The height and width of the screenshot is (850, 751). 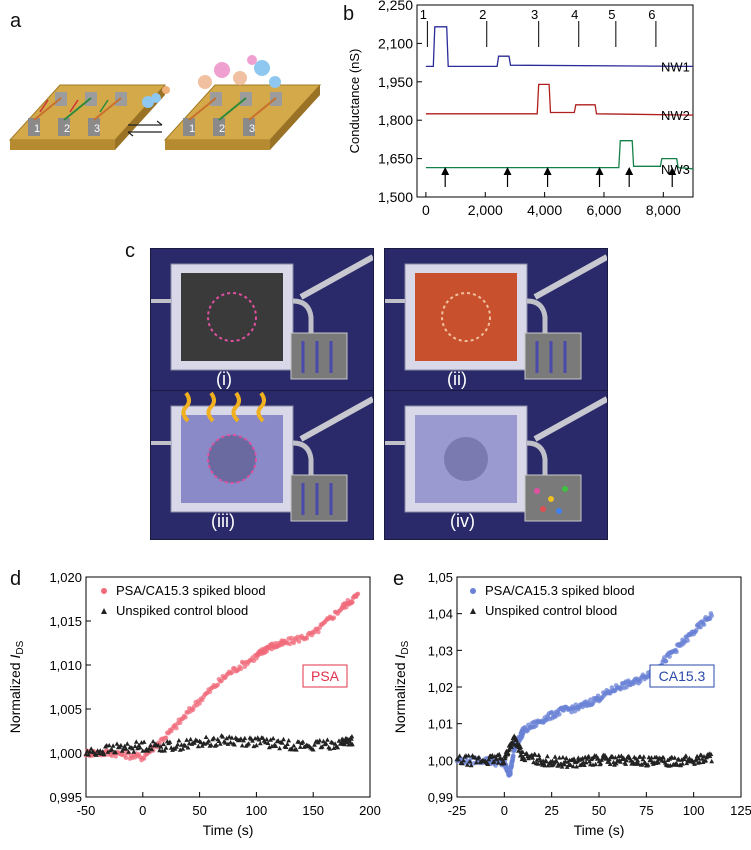 I want to click on panel-a-letter: a, so click(x=16, y=21).